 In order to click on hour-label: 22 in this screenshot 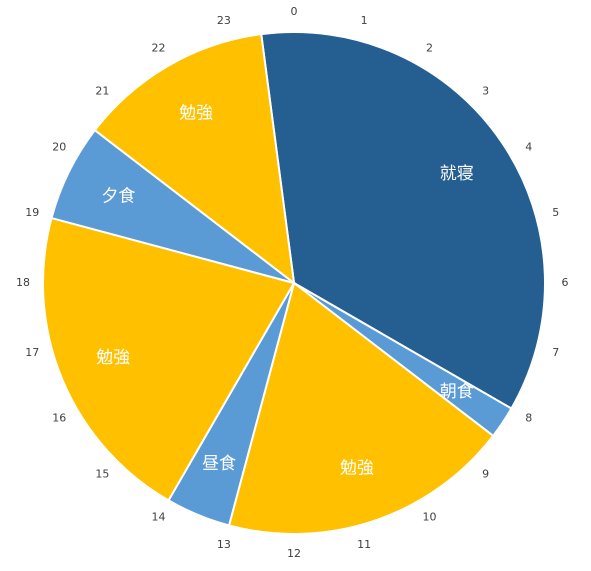, I will do `click(159, 47)`.